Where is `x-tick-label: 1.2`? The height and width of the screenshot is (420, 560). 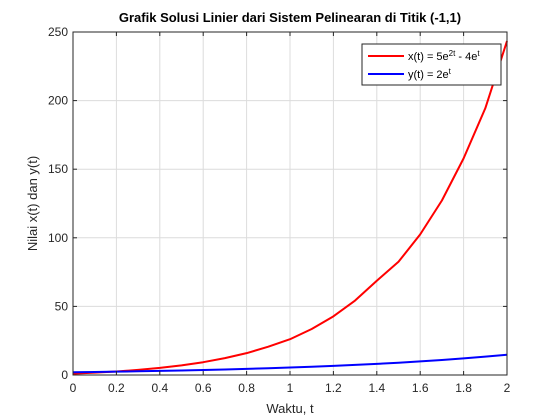 x-tick-label: 1.2 is located at coordinates (333, 388).